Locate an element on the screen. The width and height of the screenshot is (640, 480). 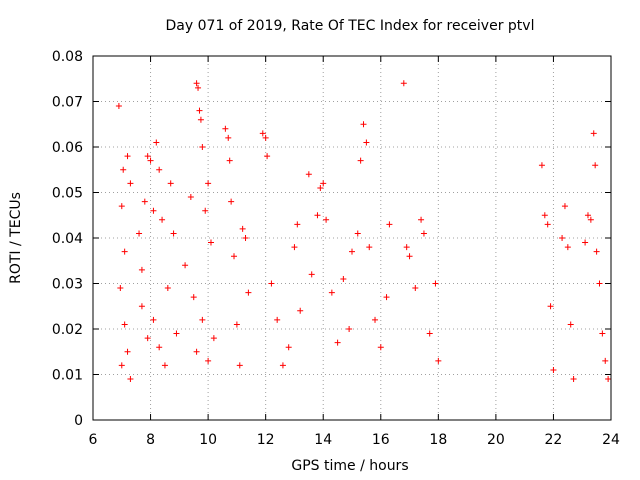
x-tick-label: 12 is located at coordinates (266, 440).